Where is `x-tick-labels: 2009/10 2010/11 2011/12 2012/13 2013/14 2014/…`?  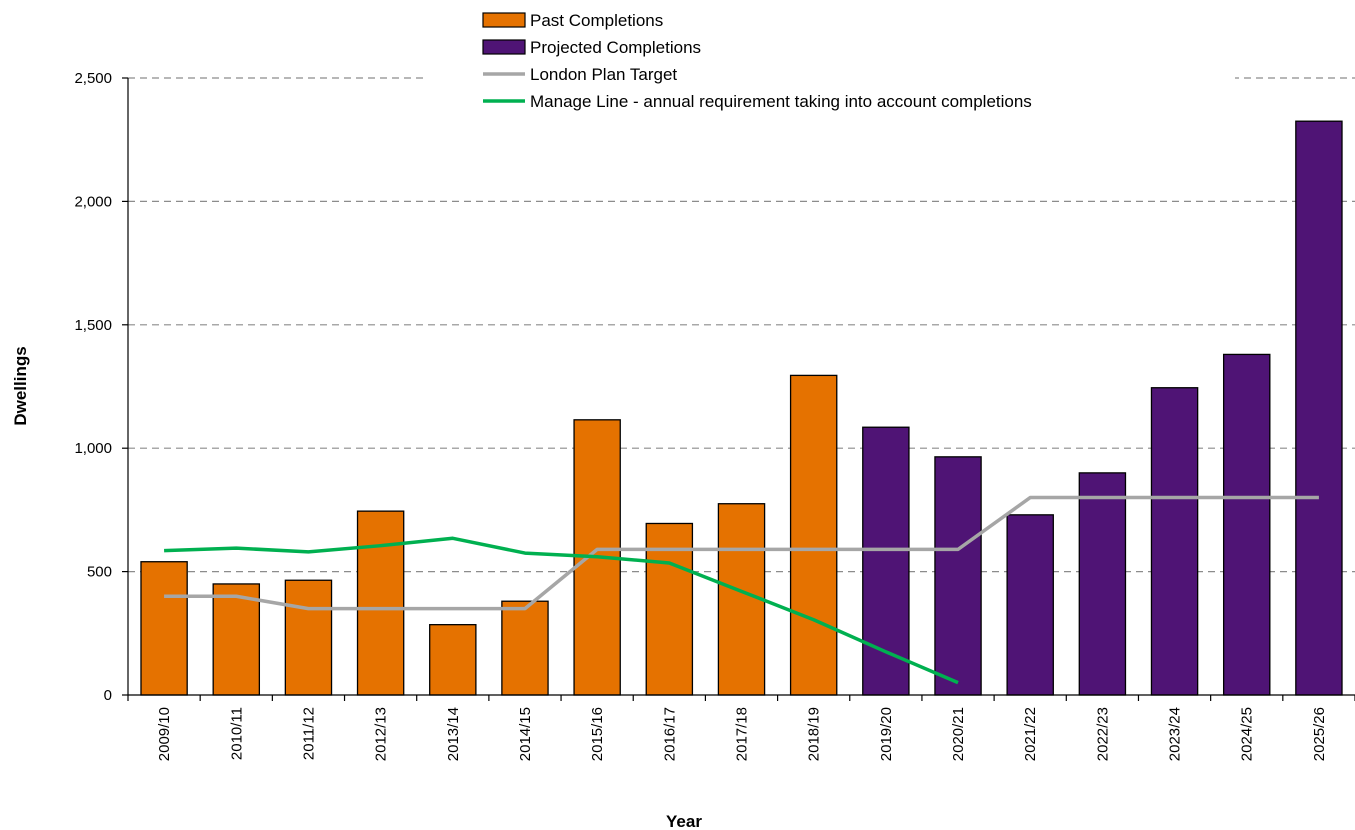 x-tick-labels: 2009/10 2010/11 2011/12 2012/13 2013/14 2014/… is located at coordinates (742, 734).